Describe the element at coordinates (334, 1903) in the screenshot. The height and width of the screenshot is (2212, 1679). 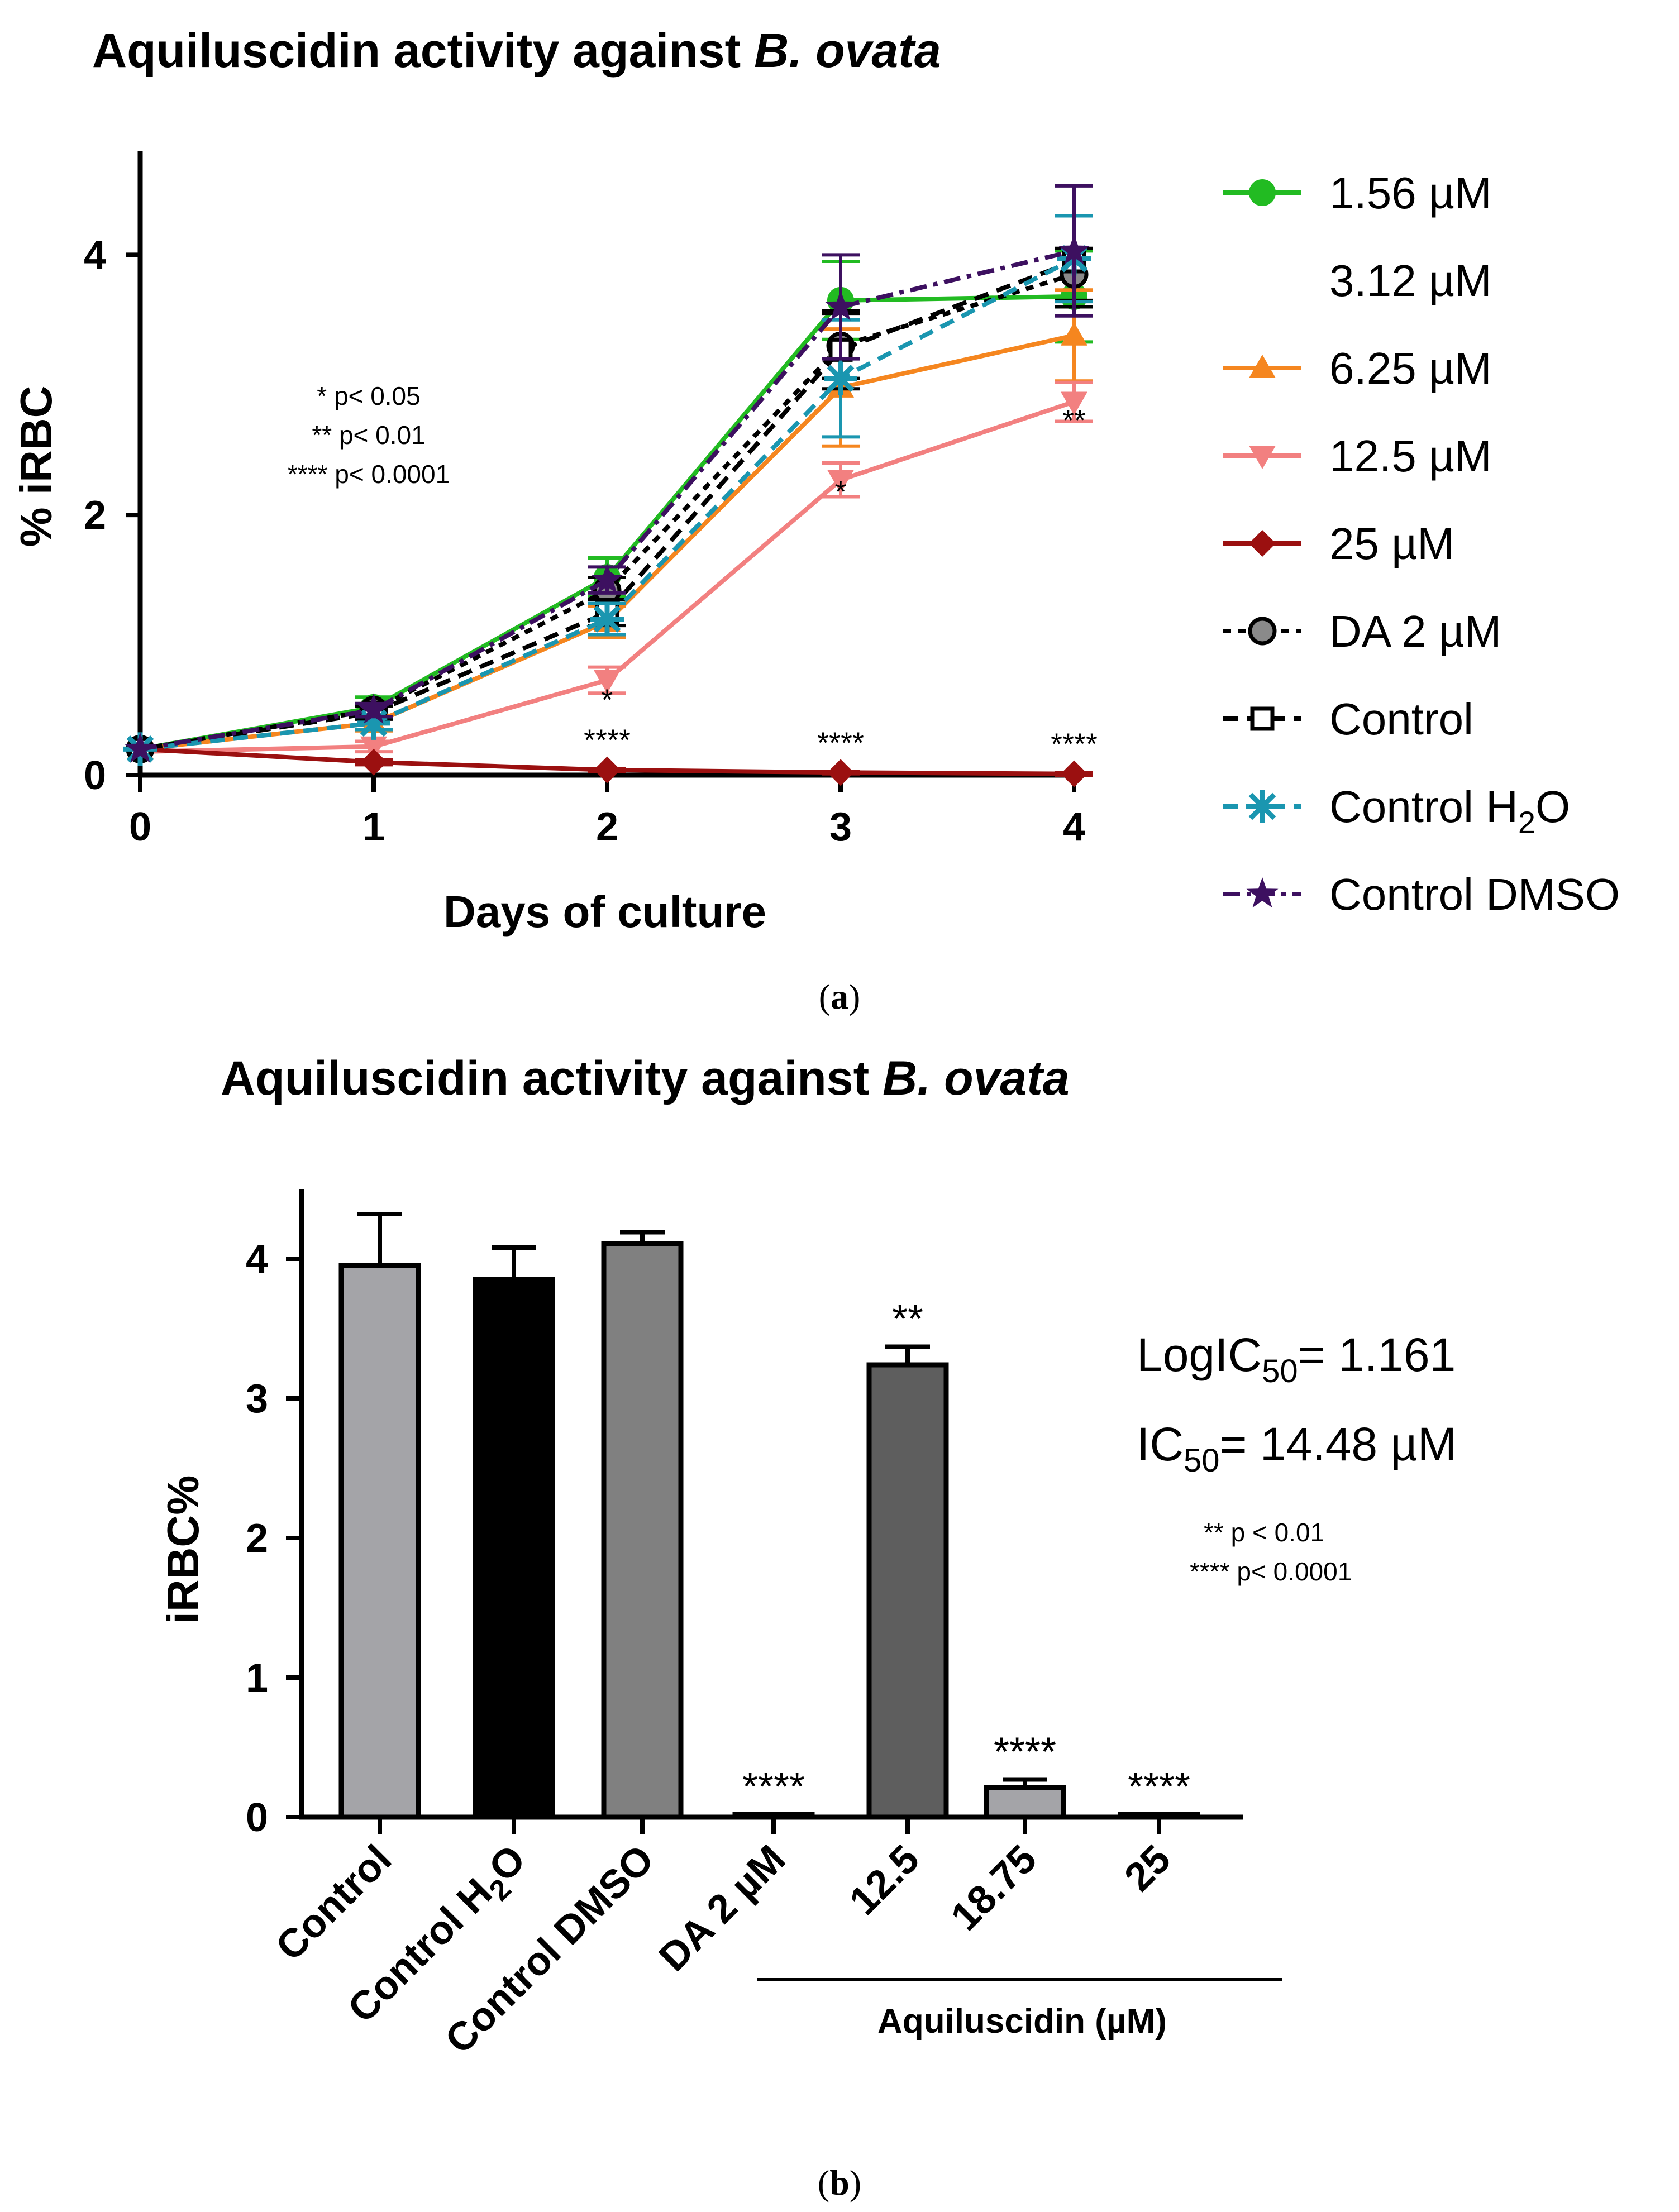
I see `x-category-label: Control` at that location.